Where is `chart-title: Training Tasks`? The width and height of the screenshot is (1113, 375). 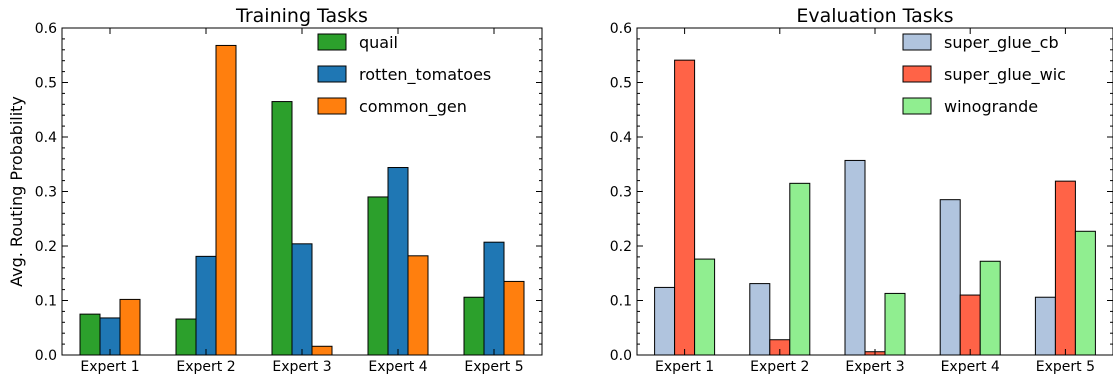 chart-title: Training Tasks is located at coordinates (301, 16).